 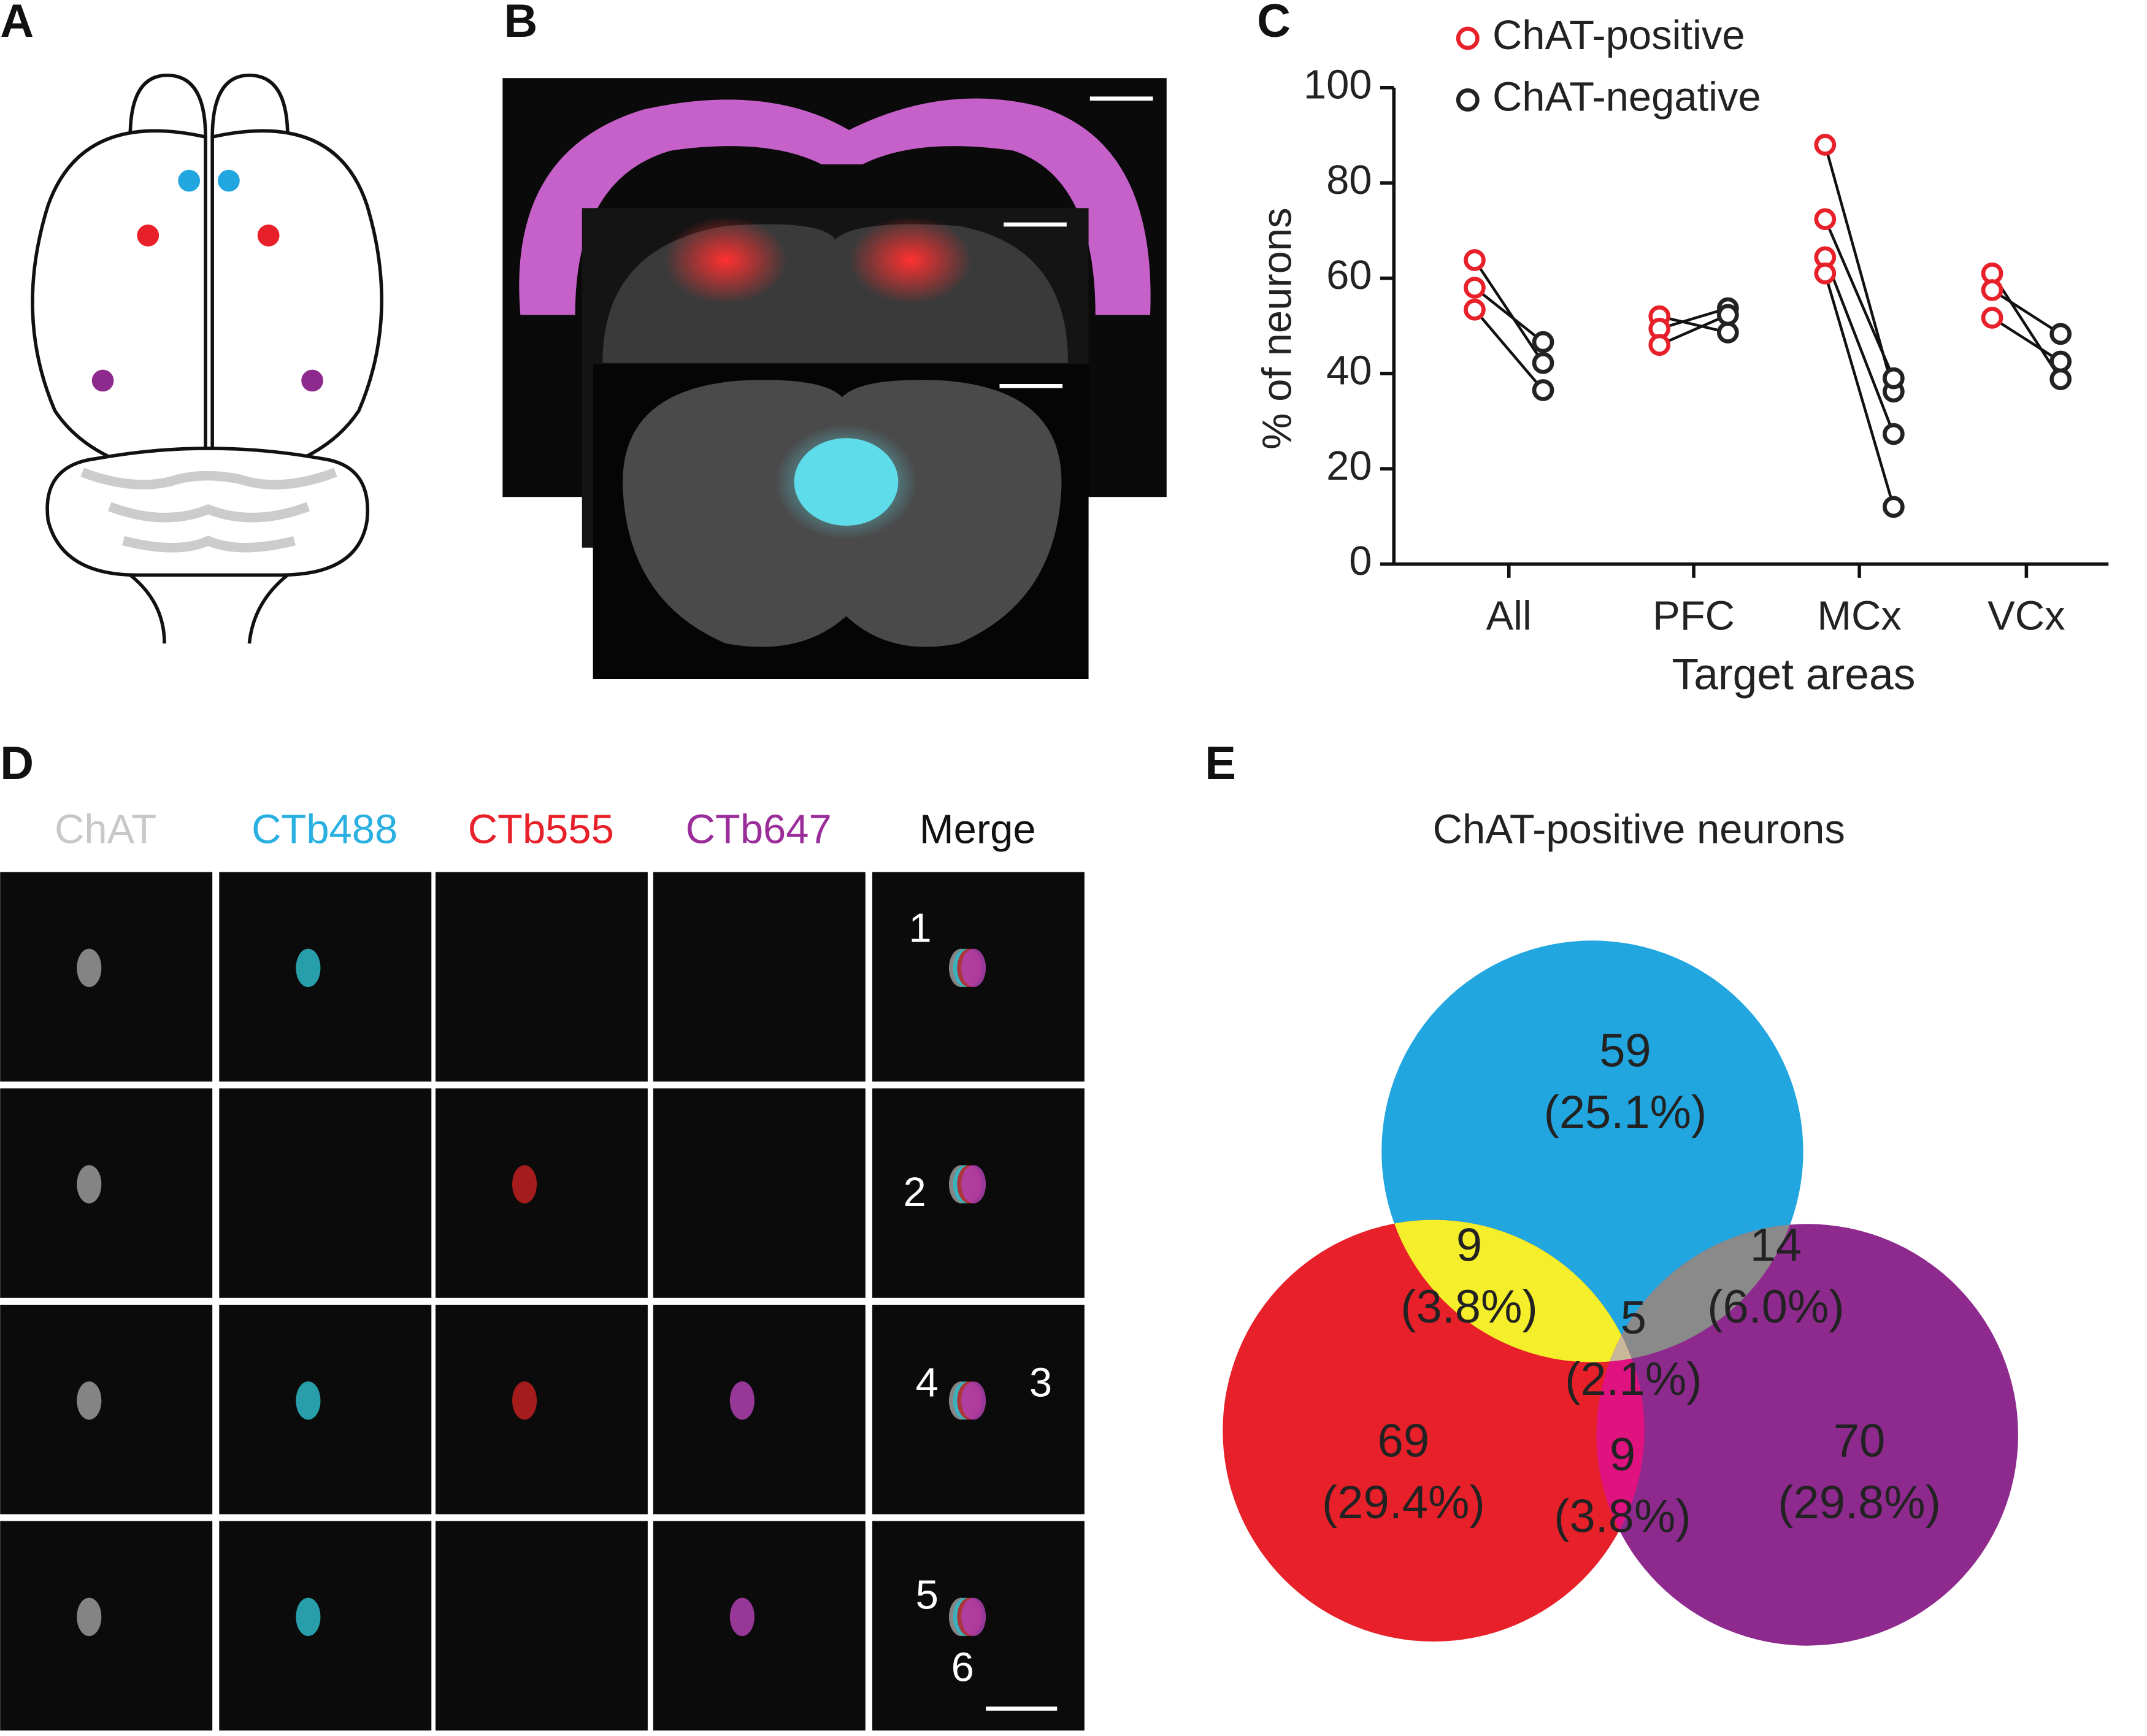 I want to click on region-percent: (2.1%), so click(x=1633, y=1379).